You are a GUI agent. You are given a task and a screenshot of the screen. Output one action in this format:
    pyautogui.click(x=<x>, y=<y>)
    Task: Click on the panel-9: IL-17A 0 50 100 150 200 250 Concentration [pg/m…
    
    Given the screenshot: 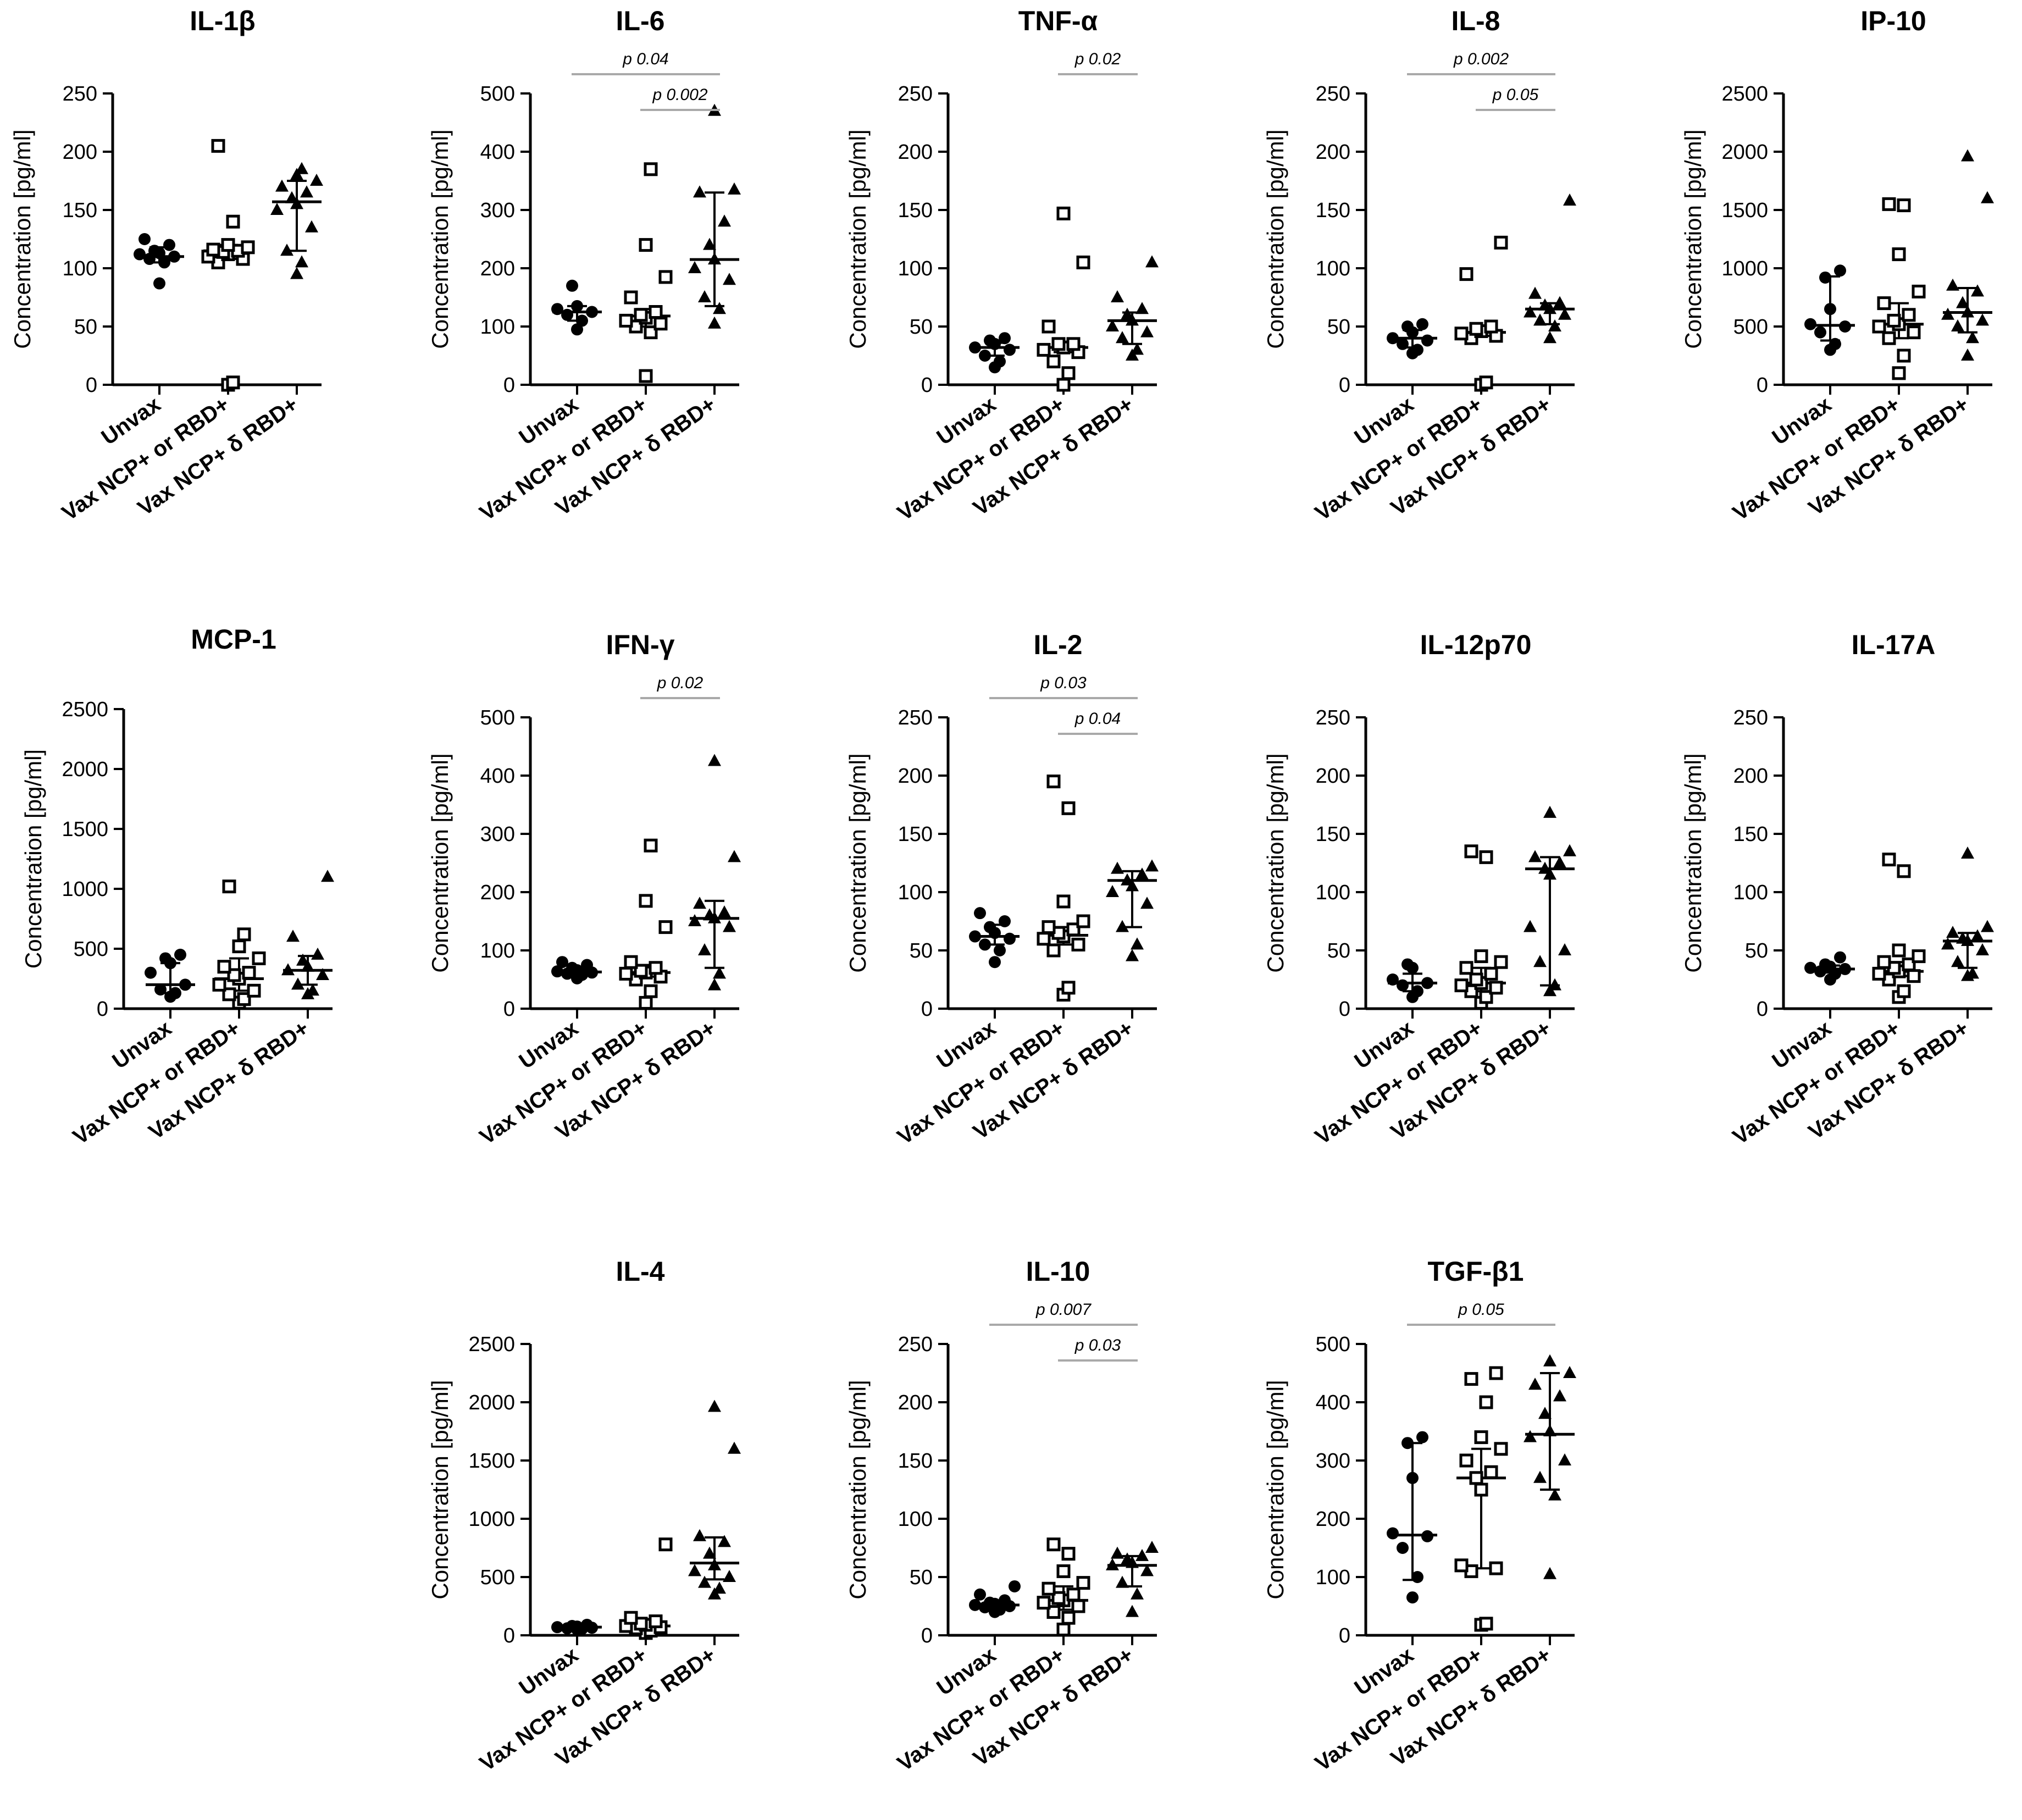 What is the action you would take?
    pyautogui.click(x=1837, y=889)
    